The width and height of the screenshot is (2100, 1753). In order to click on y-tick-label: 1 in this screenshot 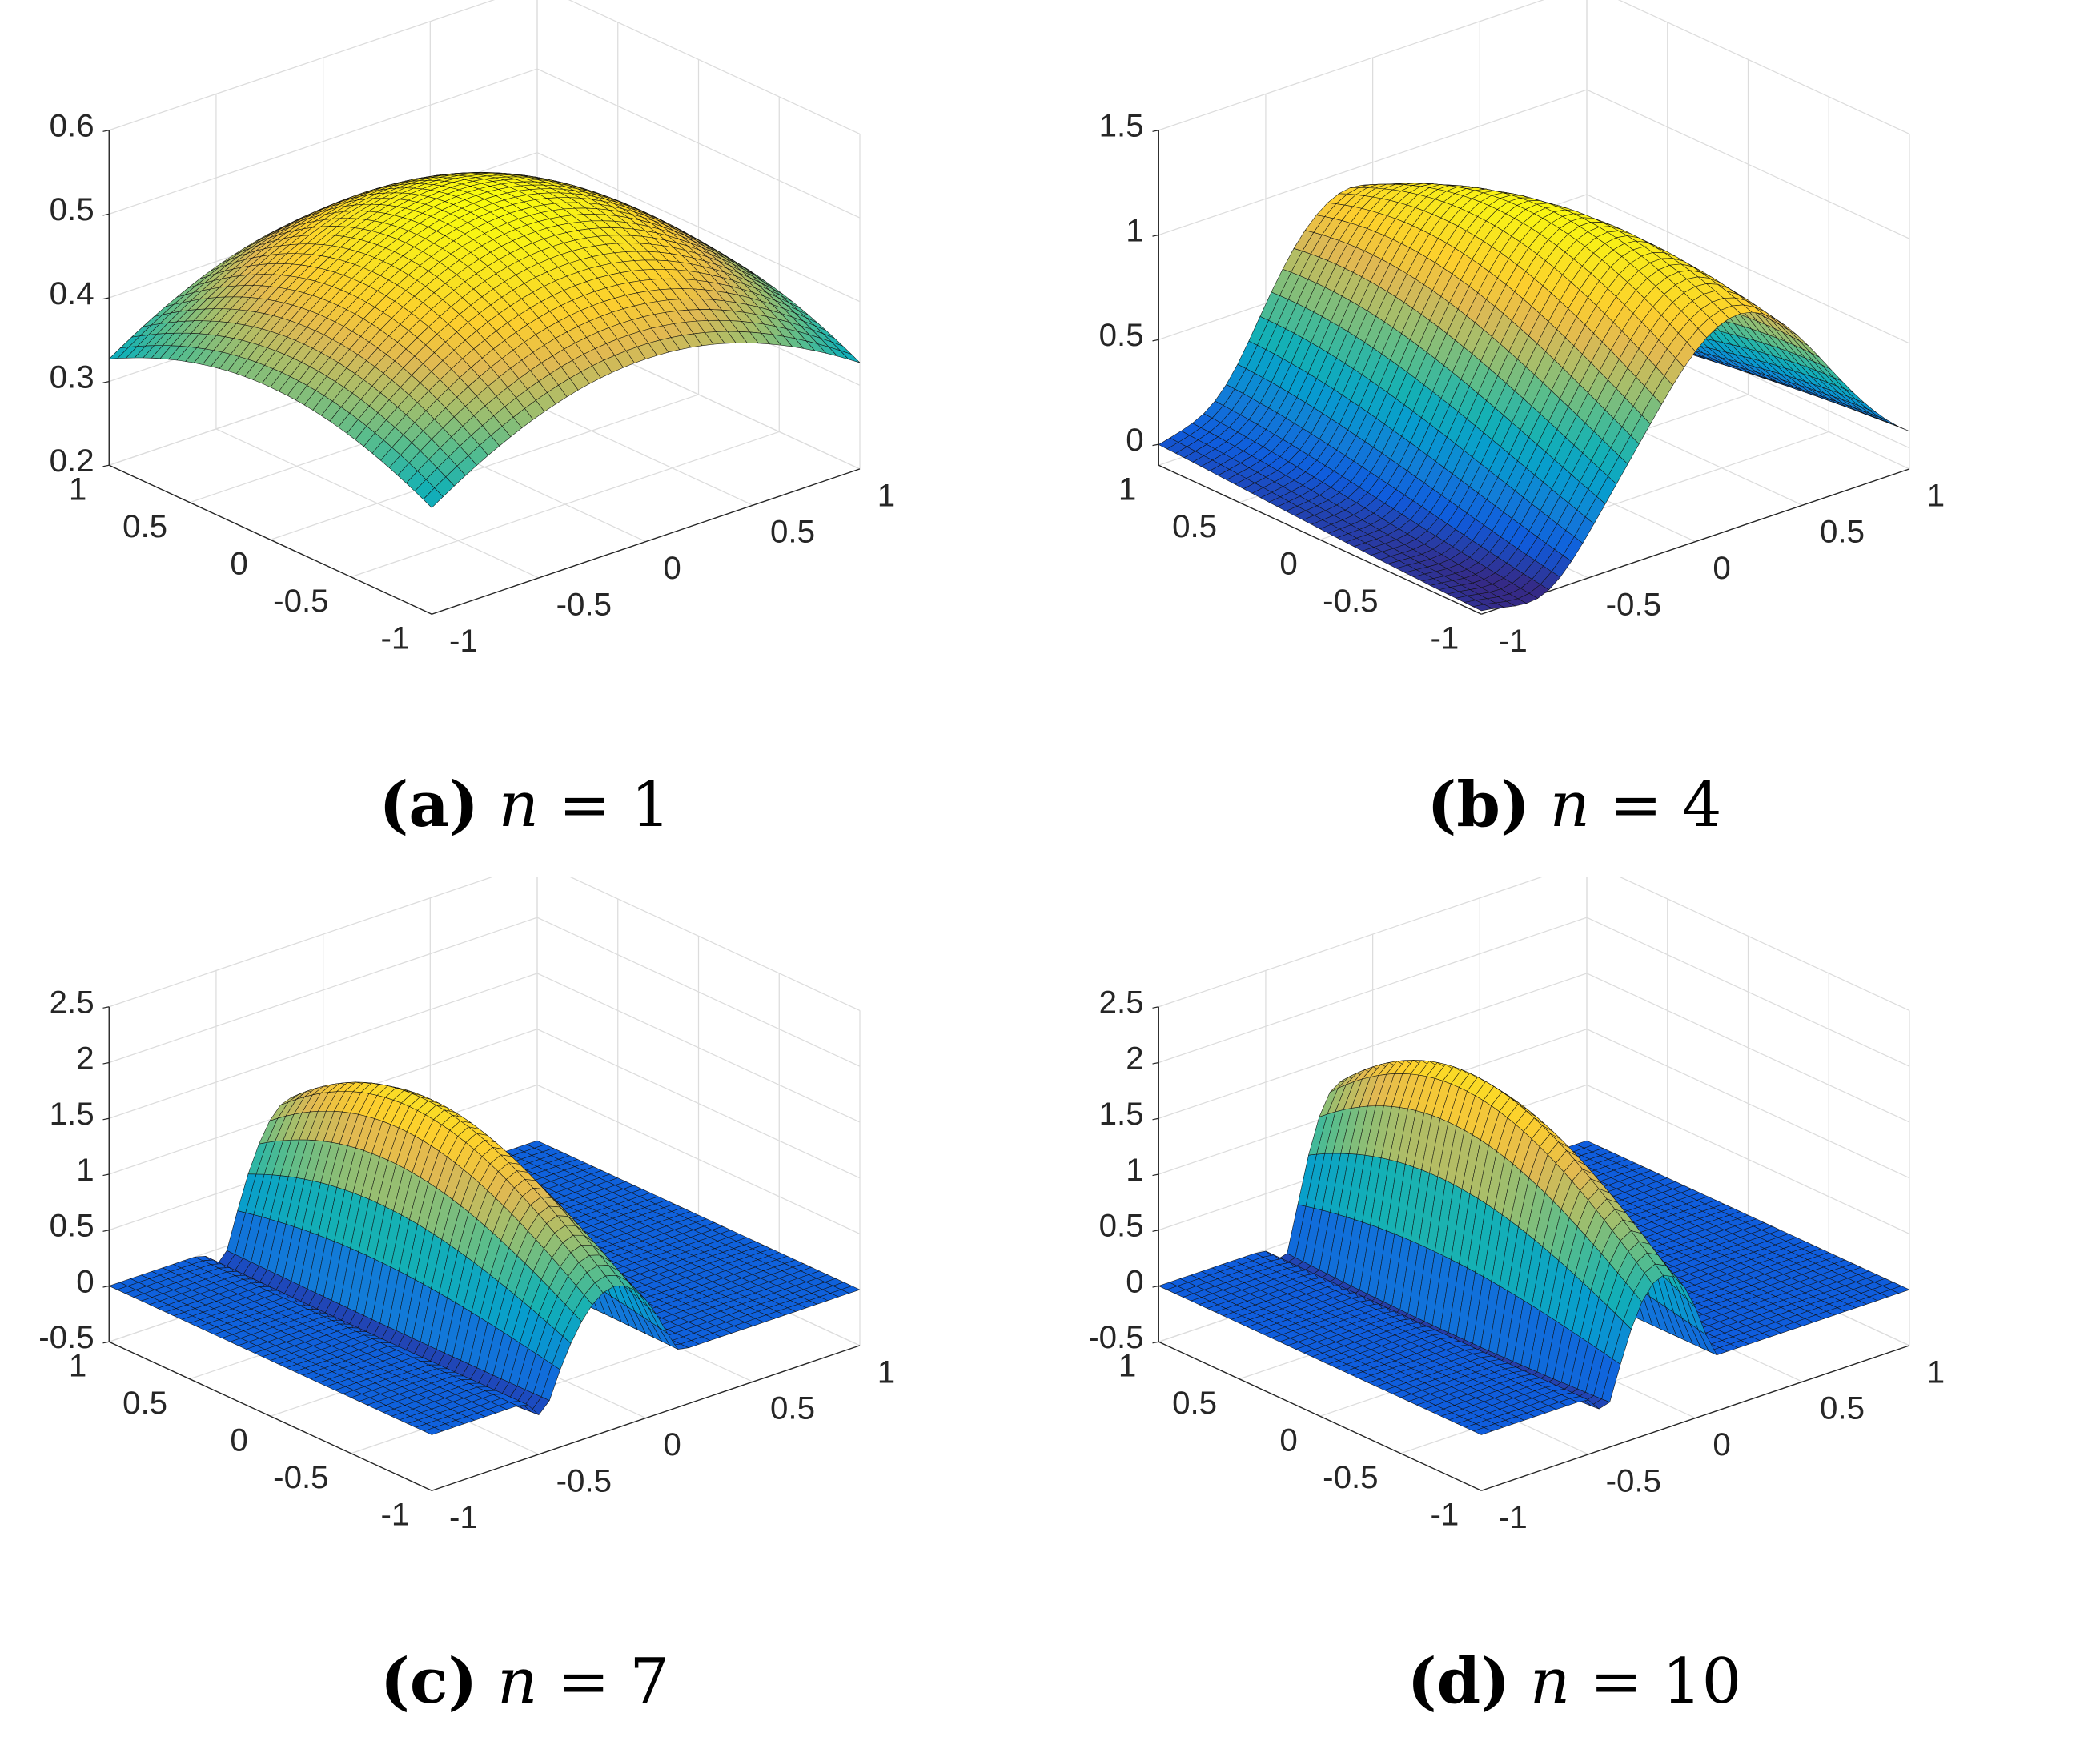, I will do `click(1127, 489)`.